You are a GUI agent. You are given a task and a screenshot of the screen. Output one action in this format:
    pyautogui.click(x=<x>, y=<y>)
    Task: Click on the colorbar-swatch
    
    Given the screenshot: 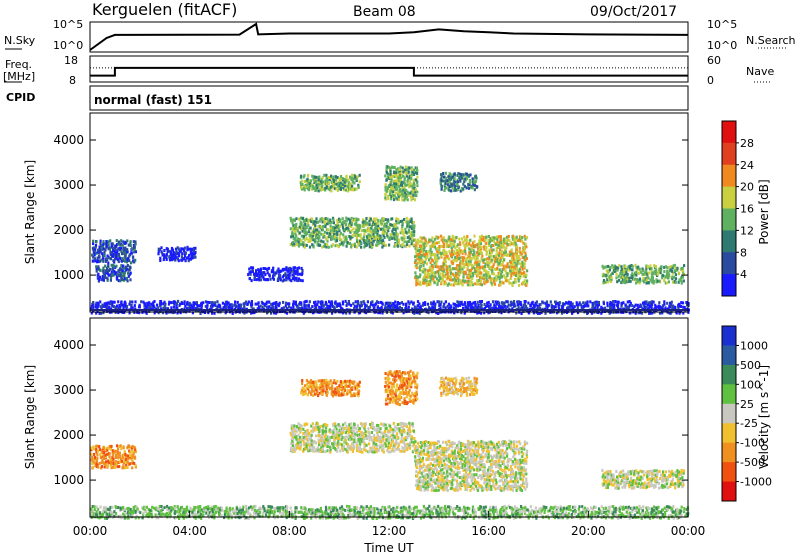 What is the action you would take?
    pyautogui.click(x=729, y=154)
    